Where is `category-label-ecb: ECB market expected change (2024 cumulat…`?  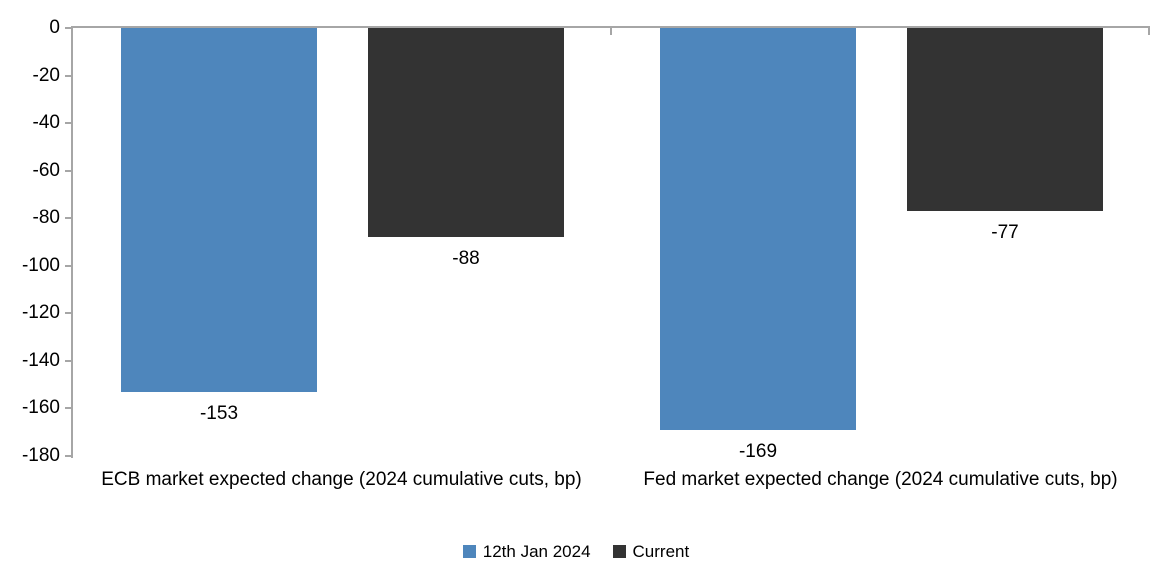
category-label-ecb: ECB market expected change (2024 cumulat… is located at coordinates (341, 479).